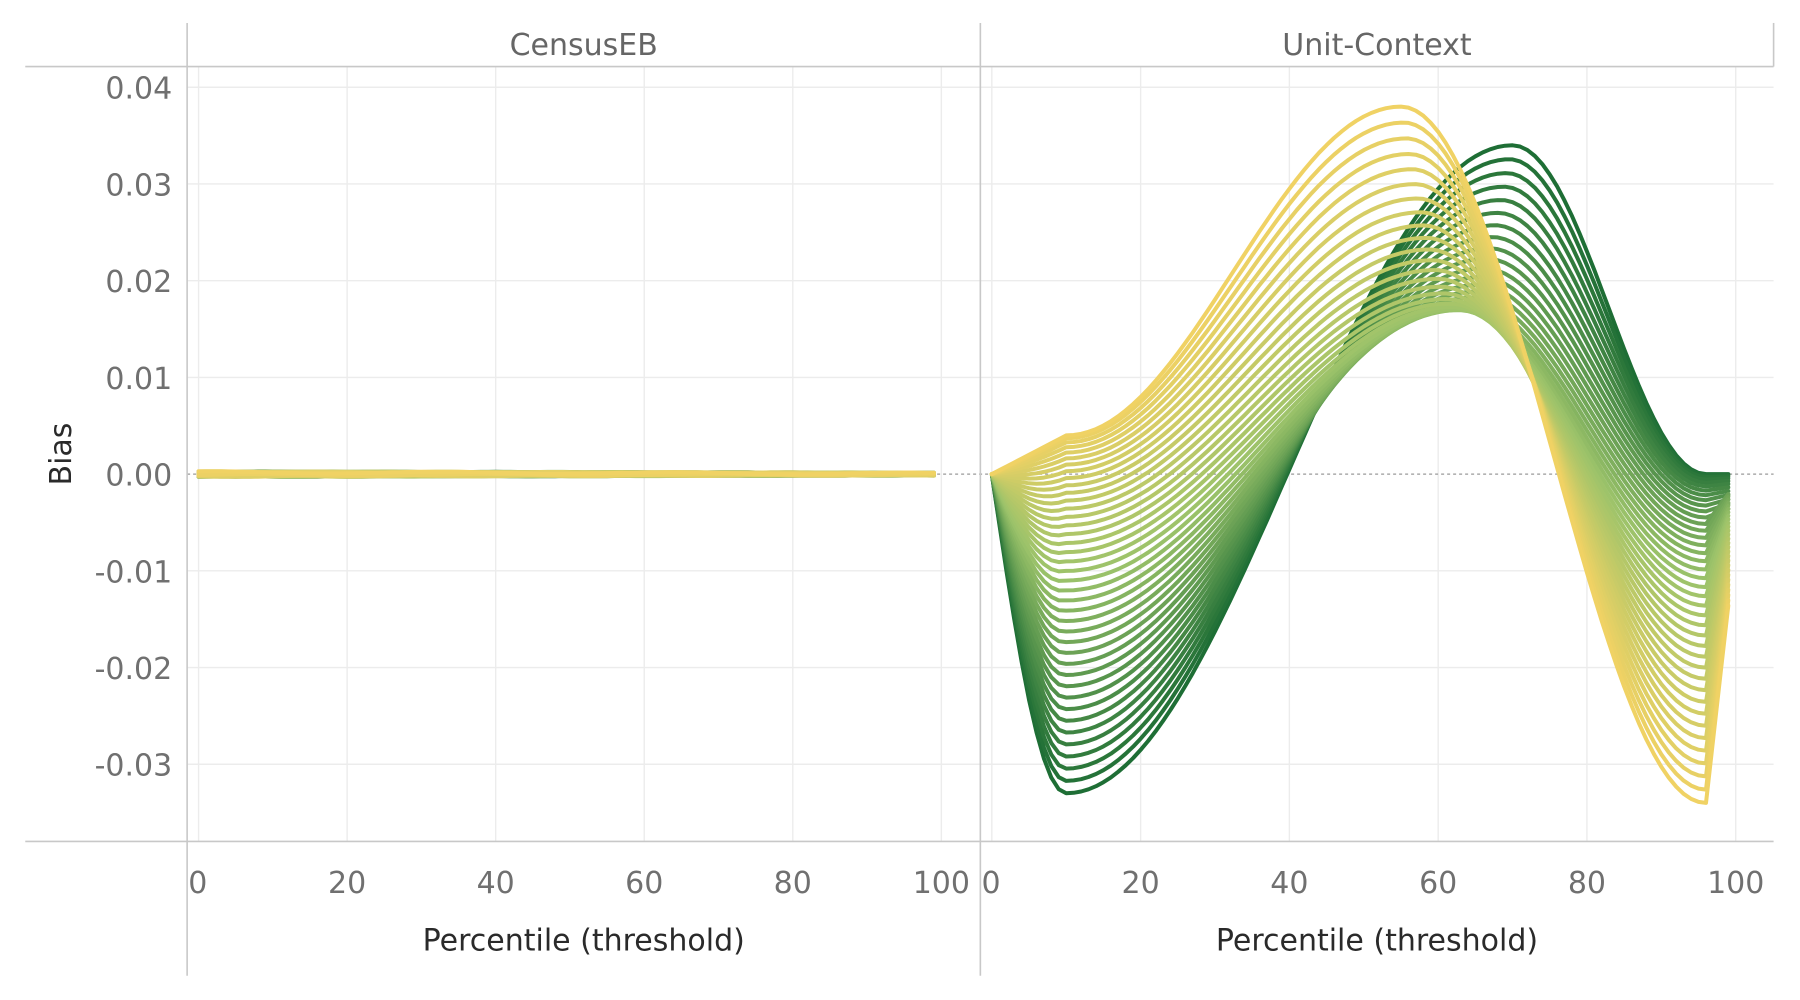 Image resolution: width=1800 pixels, height=1000 pixels. What do you see at coordinates (1377, 45) in the screenshot?
I see `panel-title-unit-context: Unit-Context` at bounding box center [1377, 45].